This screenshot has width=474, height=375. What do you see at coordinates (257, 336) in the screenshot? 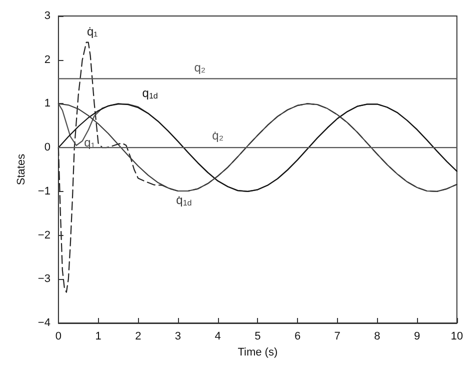
I see `x-tick-label: 5` at bounding box center [257, 336].